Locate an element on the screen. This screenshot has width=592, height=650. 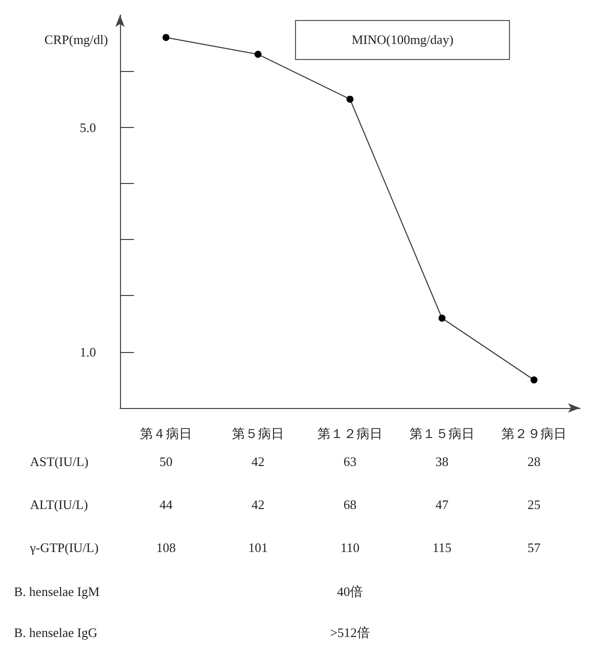
text: 63 is located at coordinates (350, 462).